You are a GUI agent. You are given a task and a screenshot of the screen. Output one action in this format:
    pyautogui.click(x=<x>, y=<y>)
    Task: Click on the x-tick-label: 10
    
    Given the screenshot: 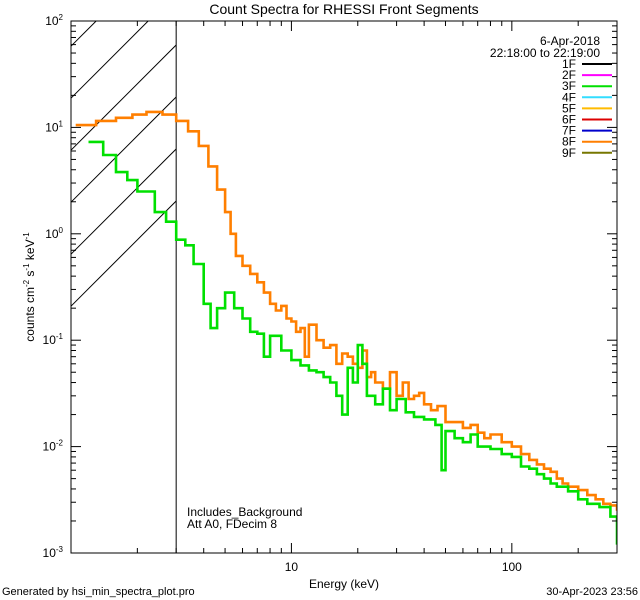 What is the action you would take?
    pyautogui.click(x=292, y=567)
    